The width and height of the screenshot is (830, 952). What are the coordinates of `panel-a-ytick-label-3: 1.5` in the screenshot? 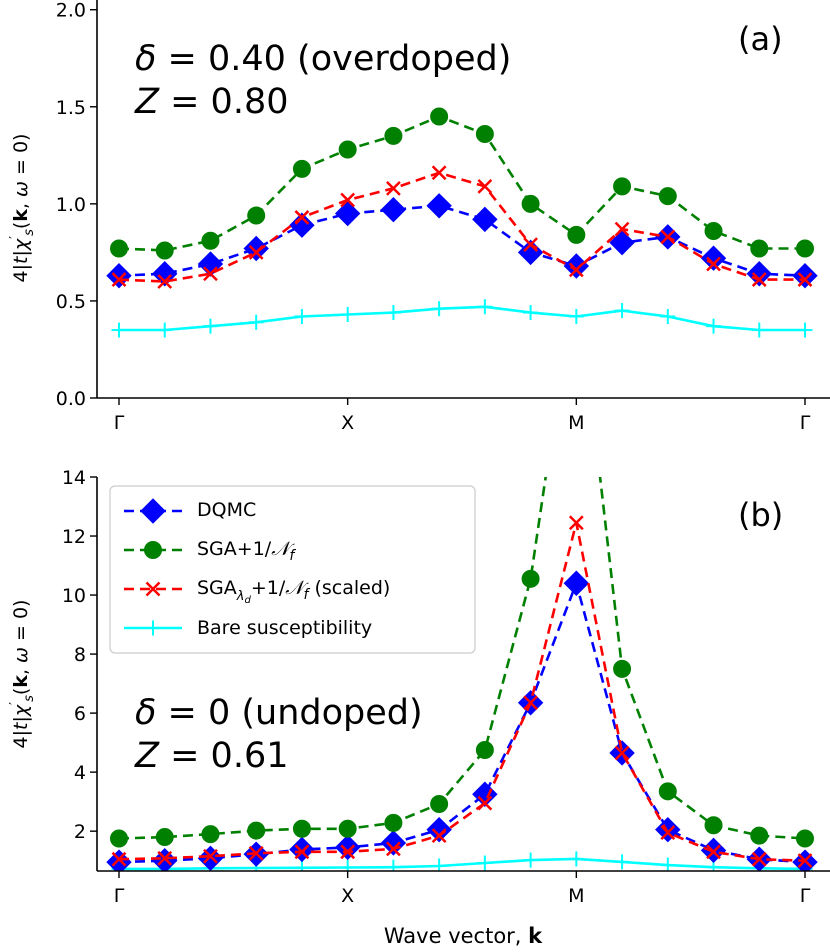 It's located at (71, 108).